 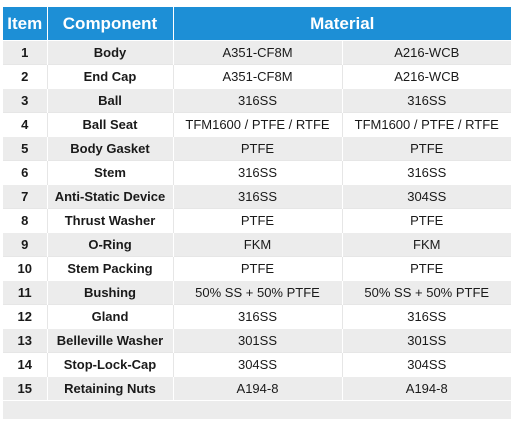 I want to click on table-row: 7 Anti-Static Device 316SS 304SS, so click(x=257, y=196).